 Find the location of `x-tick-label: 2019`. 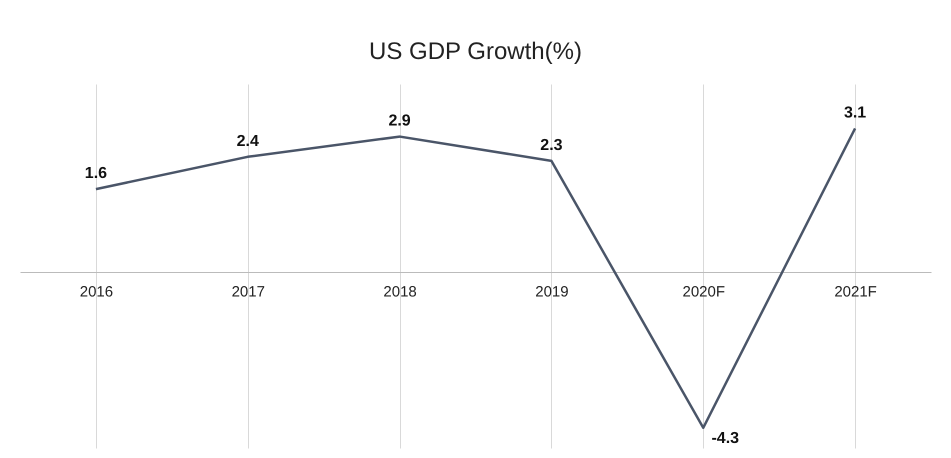

x-tick-label: 2019 is located at coordinates (552, 292).